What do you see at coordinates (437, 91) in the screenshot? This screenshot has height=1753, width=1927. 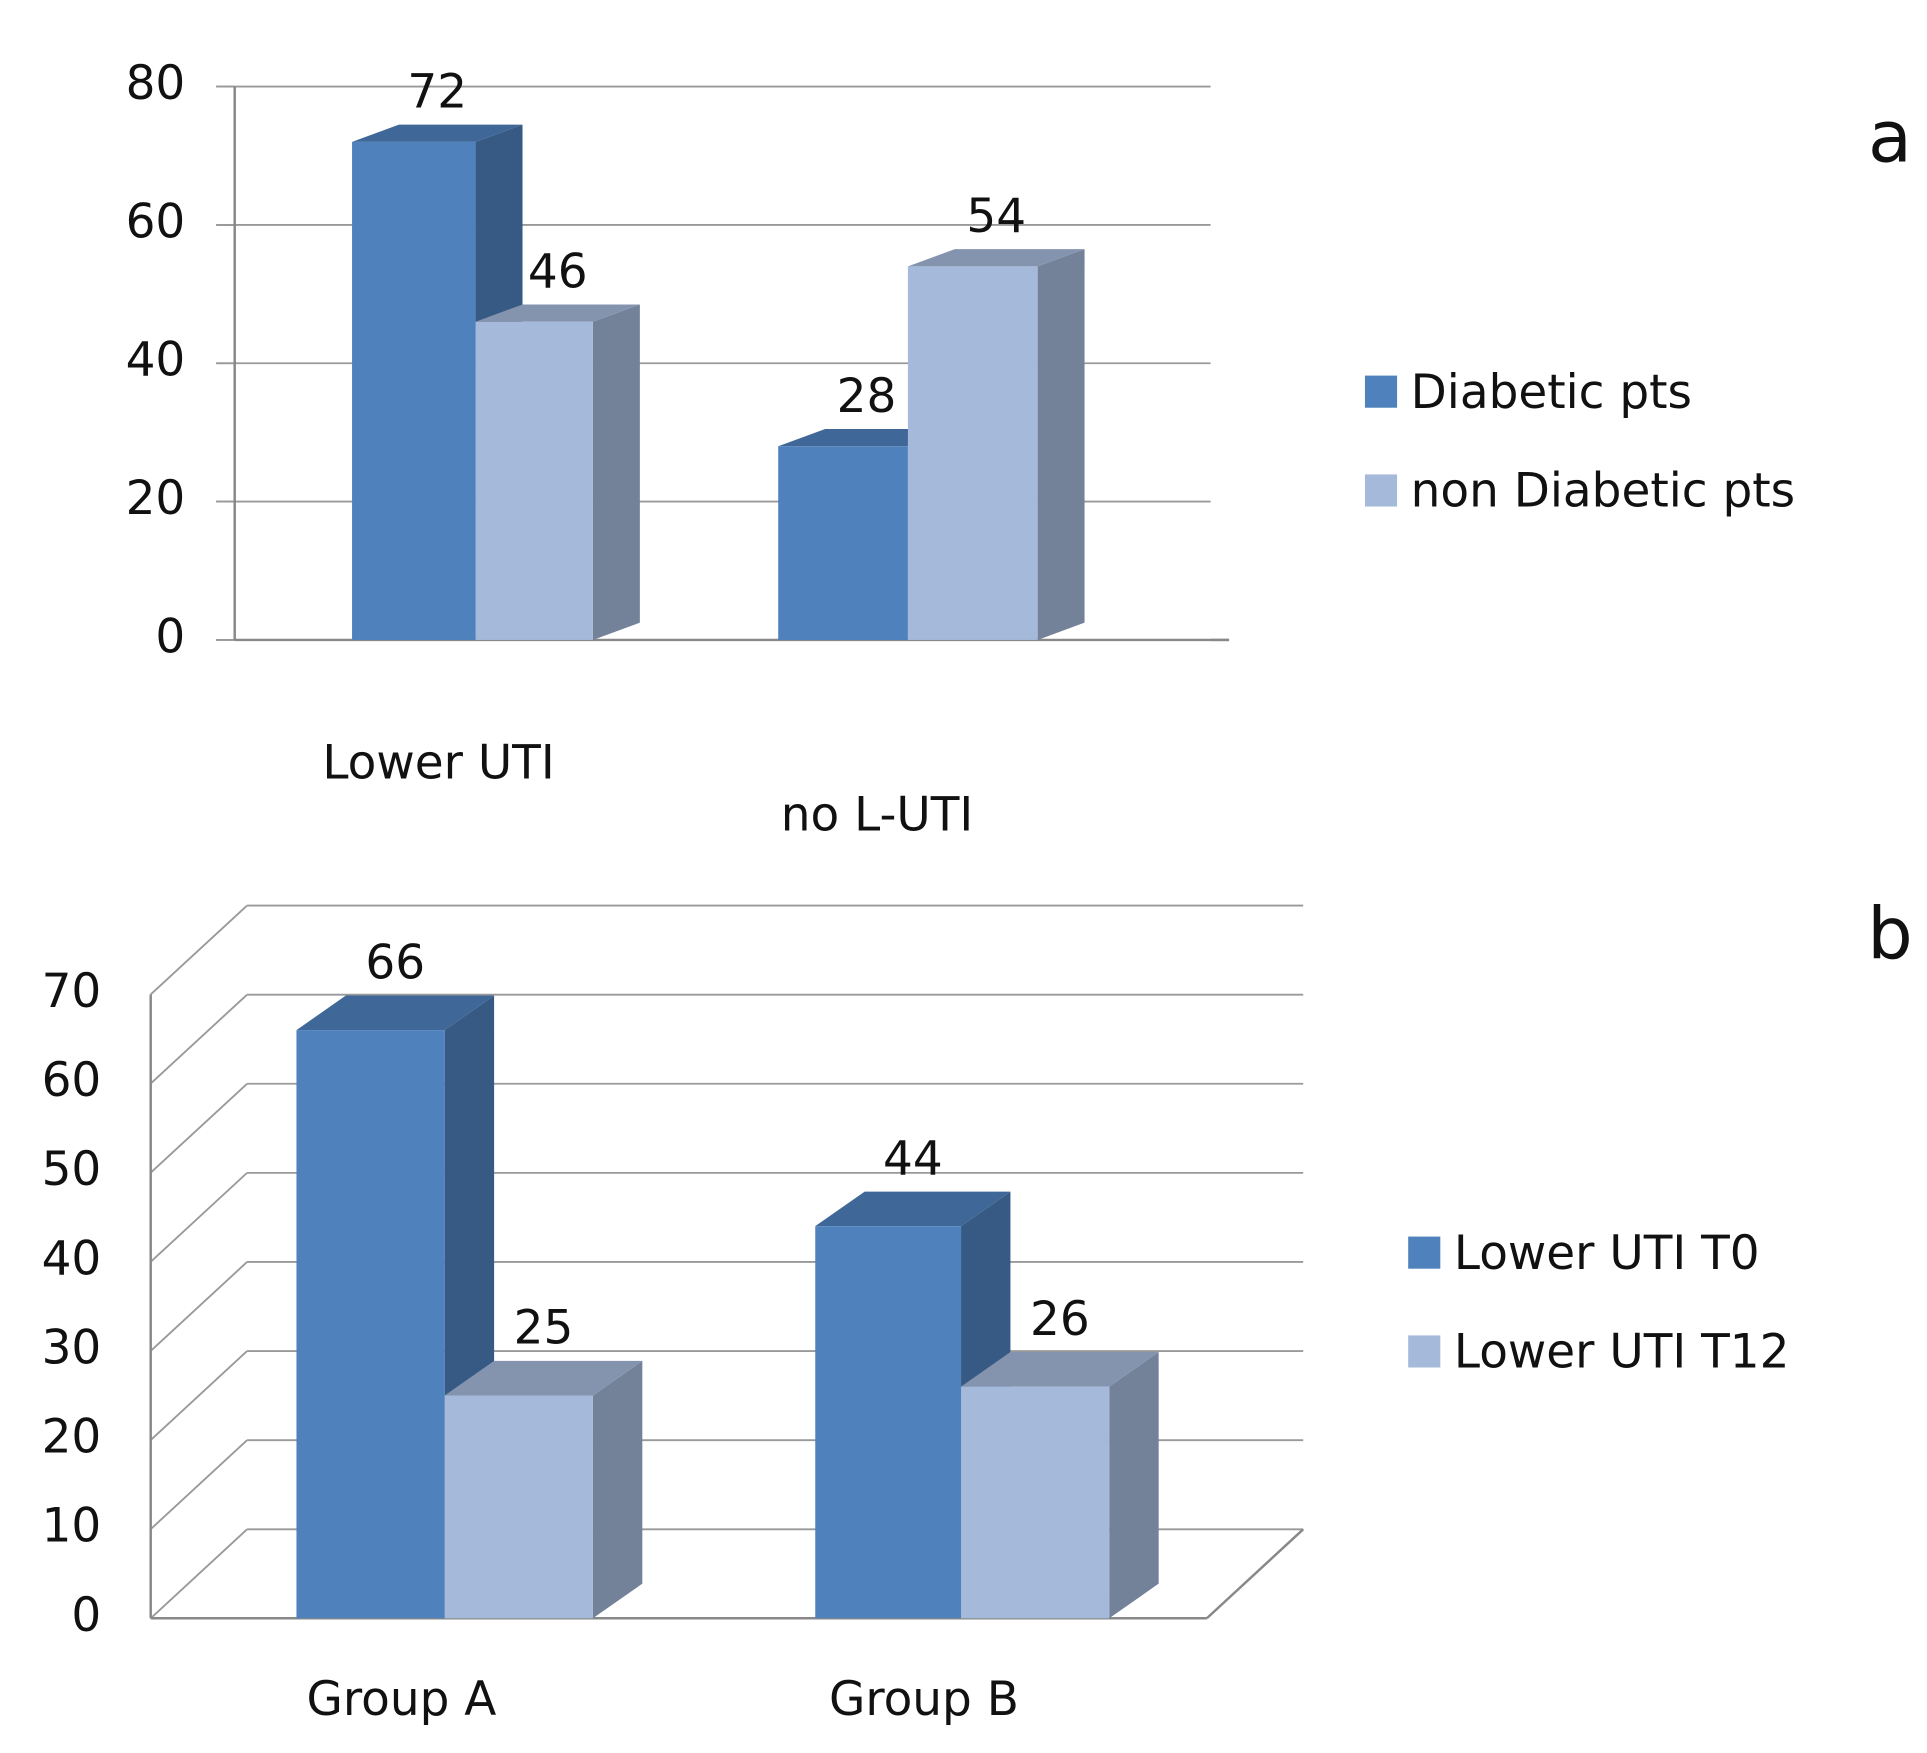 I see `value-label: 72` at bounding box center [437, 91].